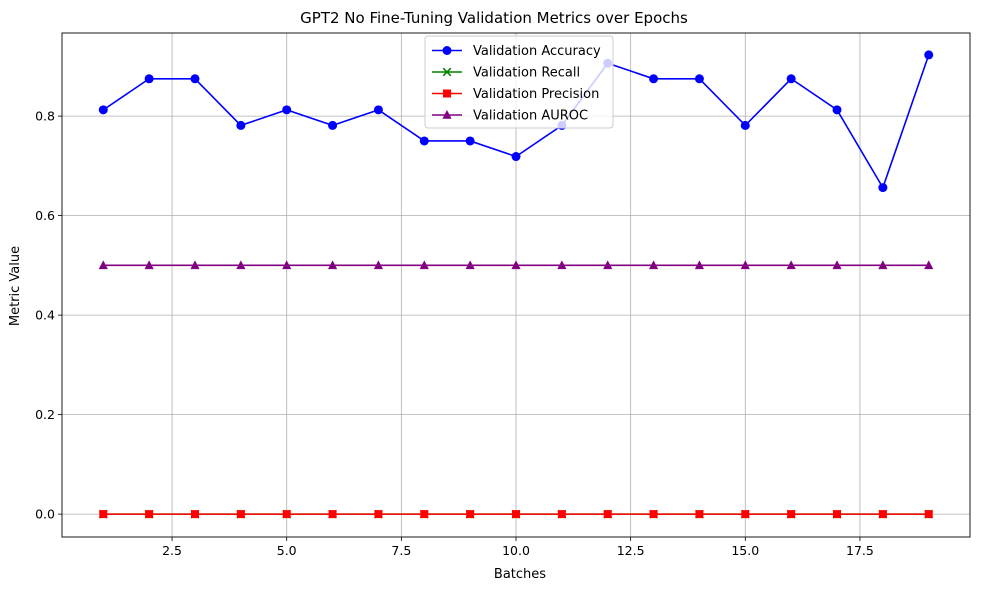  I want to click on legend-item-validation-precision: Validation Precision, so click(515, 94).